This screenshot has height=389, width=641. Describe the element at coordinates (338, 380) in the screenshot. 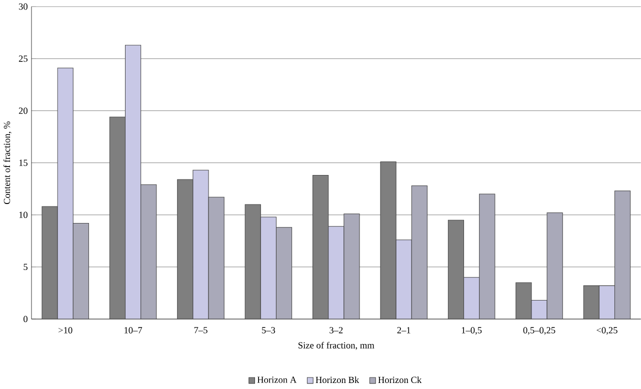

I see `legend-label: Horizon Bk` at that location.